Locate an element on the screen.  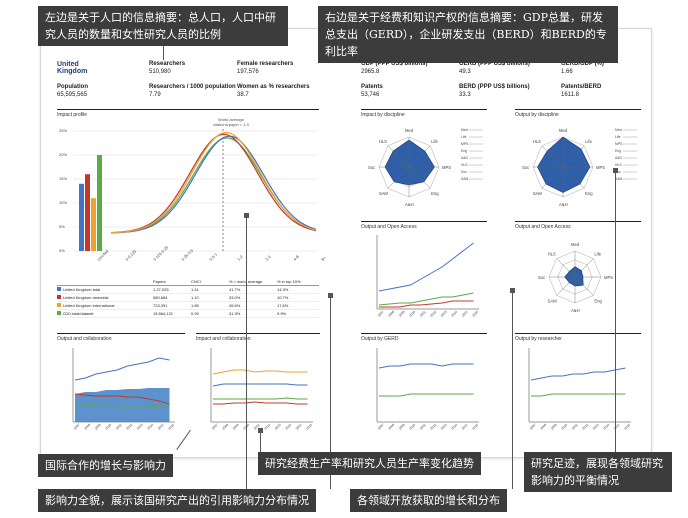
output-oa-chart: 2007 2008 2009 2010 2011 2012 2013 2014 2015 2016 is located at coordinates (427, 276).